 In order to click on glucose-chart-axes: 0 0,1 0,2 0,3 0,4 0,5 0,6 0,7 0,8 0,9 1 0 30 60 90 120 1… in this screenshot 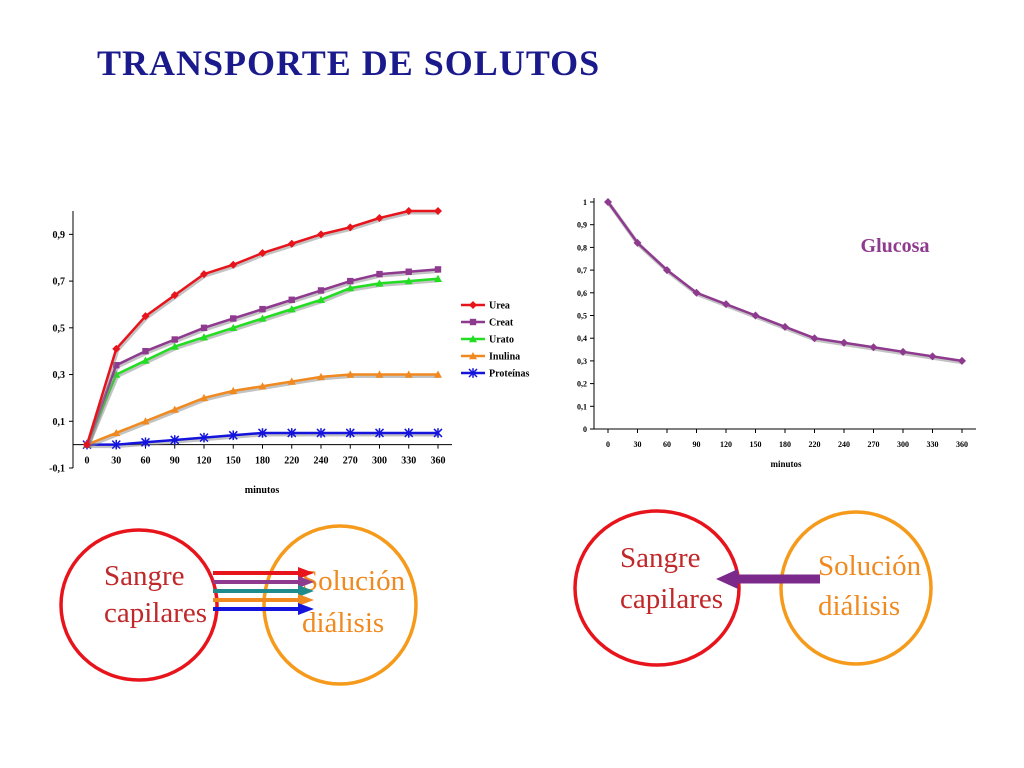, I will do `click(776, 323)`.